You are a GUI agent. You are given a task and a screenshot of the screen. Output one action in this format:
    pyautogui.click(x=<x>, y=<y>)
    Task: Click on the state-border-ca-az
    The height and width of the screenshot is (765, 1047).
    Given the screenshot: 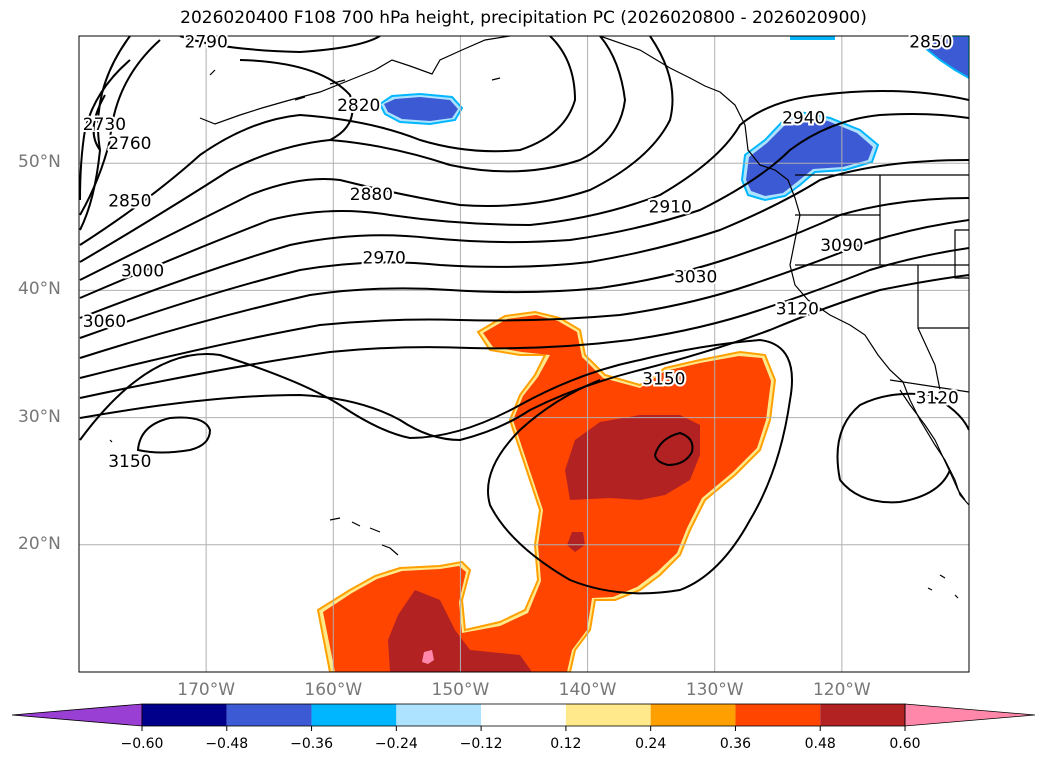 What is the action you would take?
    pyautogui.click(x=929, y=359)
    